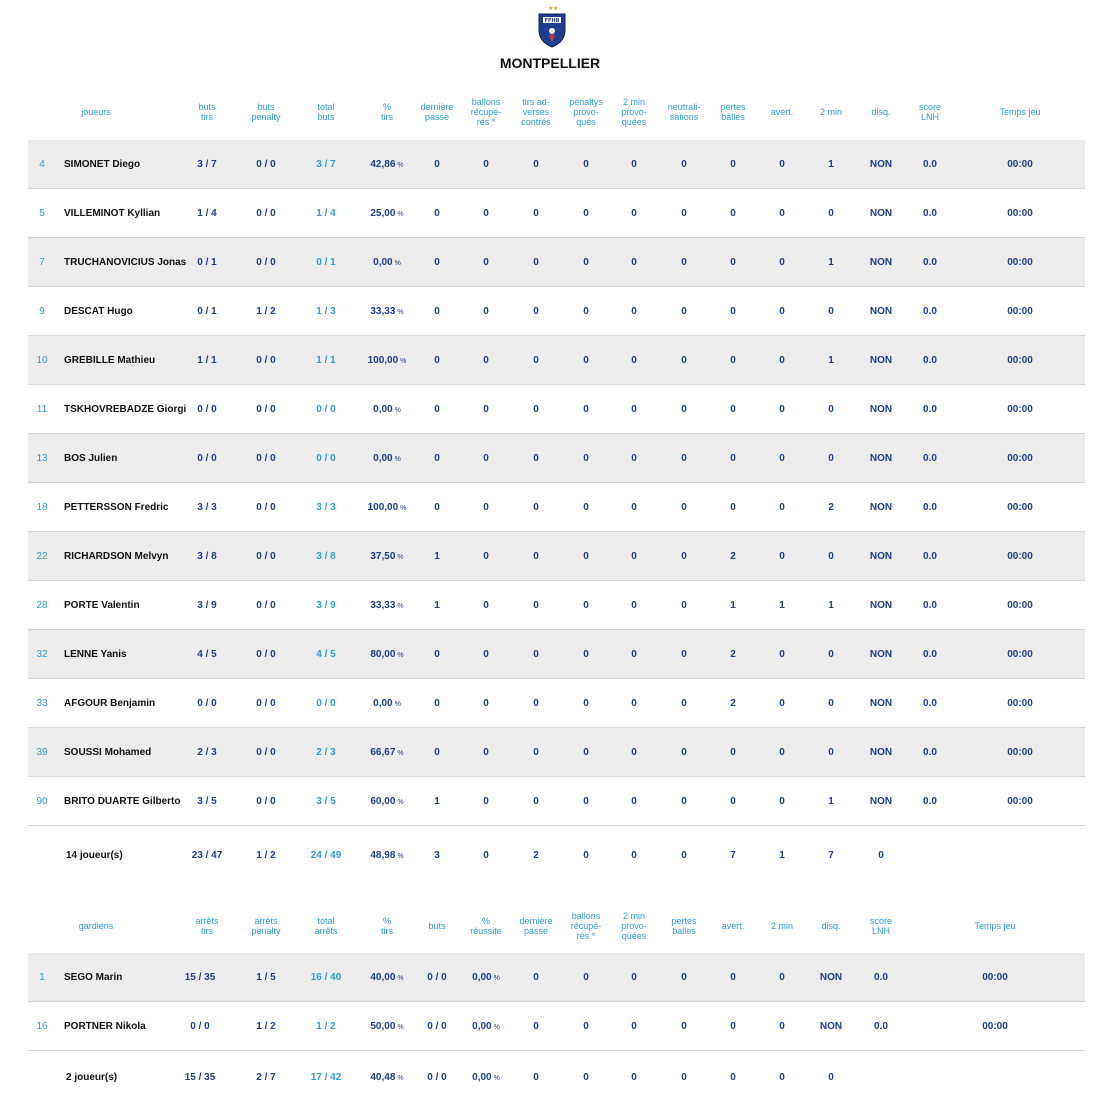  I want to click on player-name: PETTERSSON Fredric, so click(116, 507).